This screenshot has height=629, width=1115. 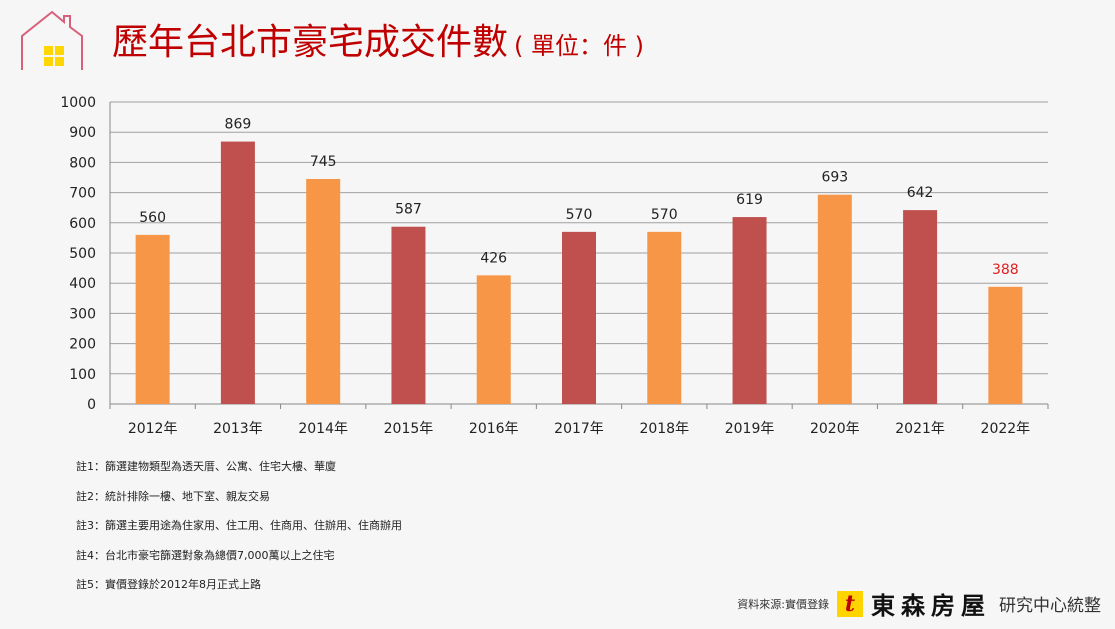 I want to click on y-tick-label: 200, so click(x=82, y=345).